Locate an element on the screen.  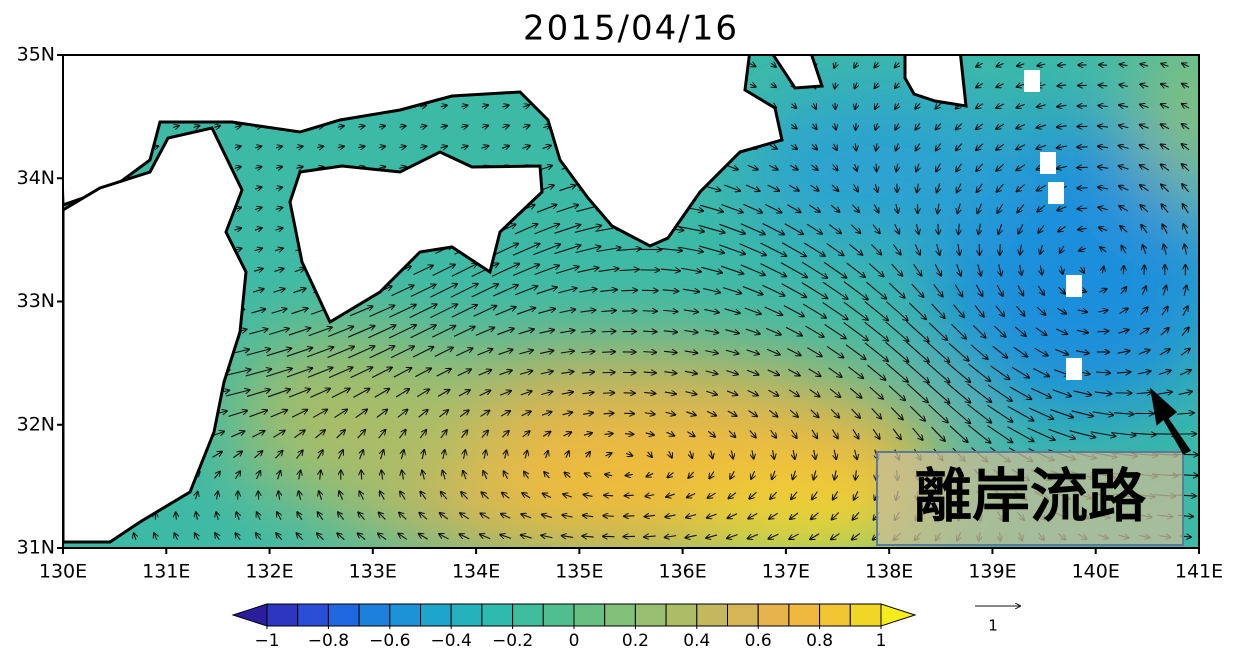
colorbar: −1 −0.8 −0.6 −0.4 −0.2 0 0.2 0.4 0.6 0.8 1 is located at coordinates (574, 627).